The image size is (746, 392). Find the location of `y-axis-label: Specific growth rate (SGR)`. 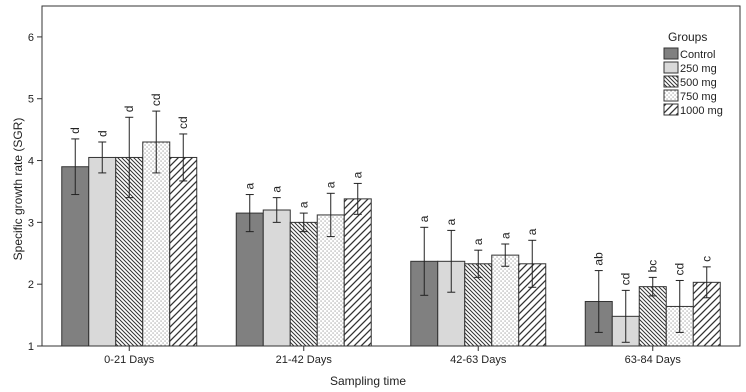

y-axis-label: Specific growth rate (SGR) is located at coordinates (18, 189).